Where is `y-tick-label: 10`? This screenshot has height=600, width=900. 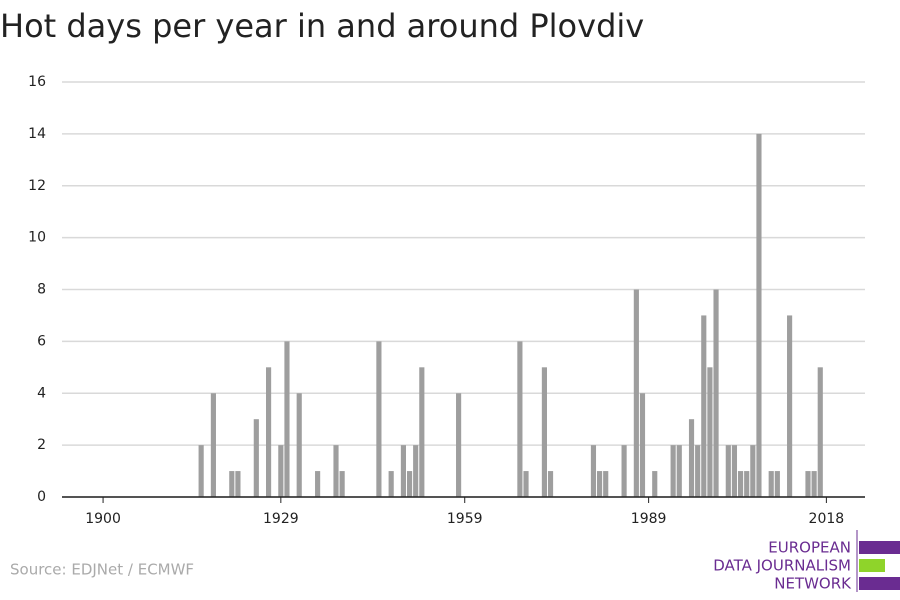
y-tick-label: 10 is located at coordinates (37, 238).